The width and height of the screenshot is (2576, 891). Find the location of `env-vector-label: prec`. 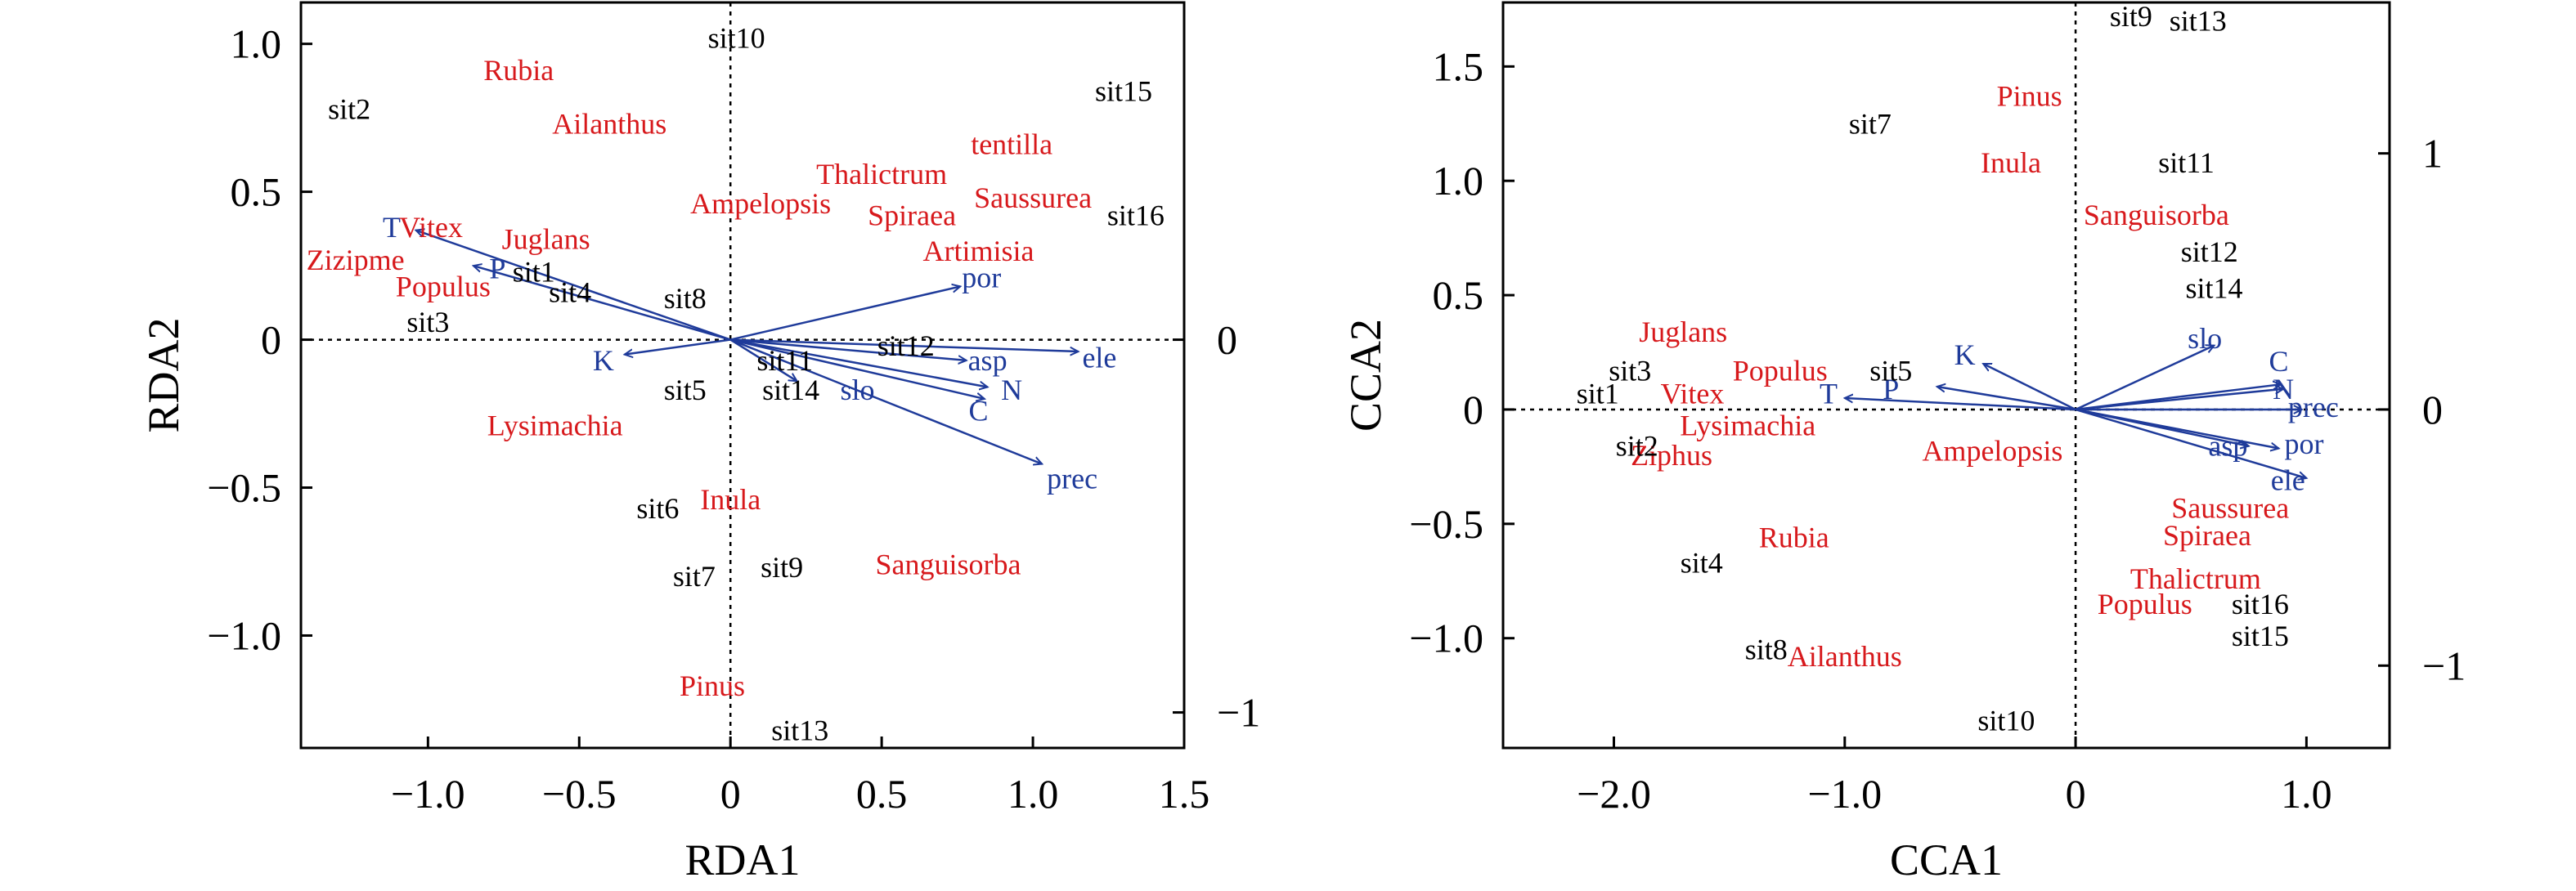

env-vector-label: prec is located at coordinates (1072, 479).